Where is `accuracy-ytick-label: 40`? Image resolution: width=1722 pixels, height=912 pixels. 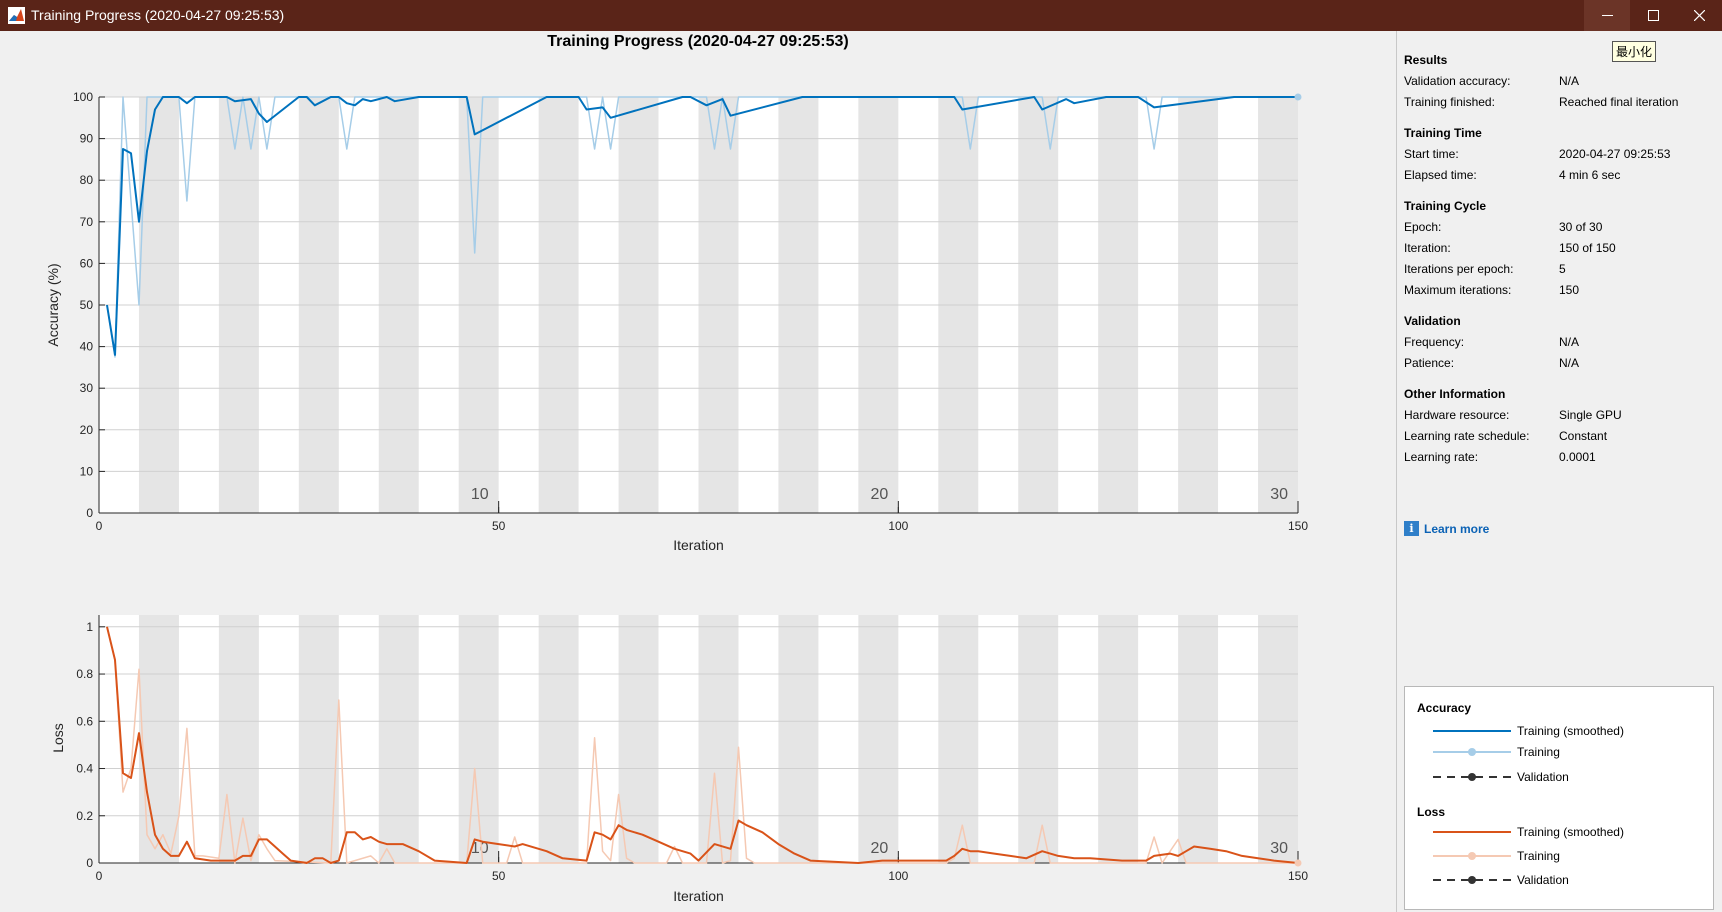 accuracy-ytick-label: 40 is located at coordinates (87, 347).